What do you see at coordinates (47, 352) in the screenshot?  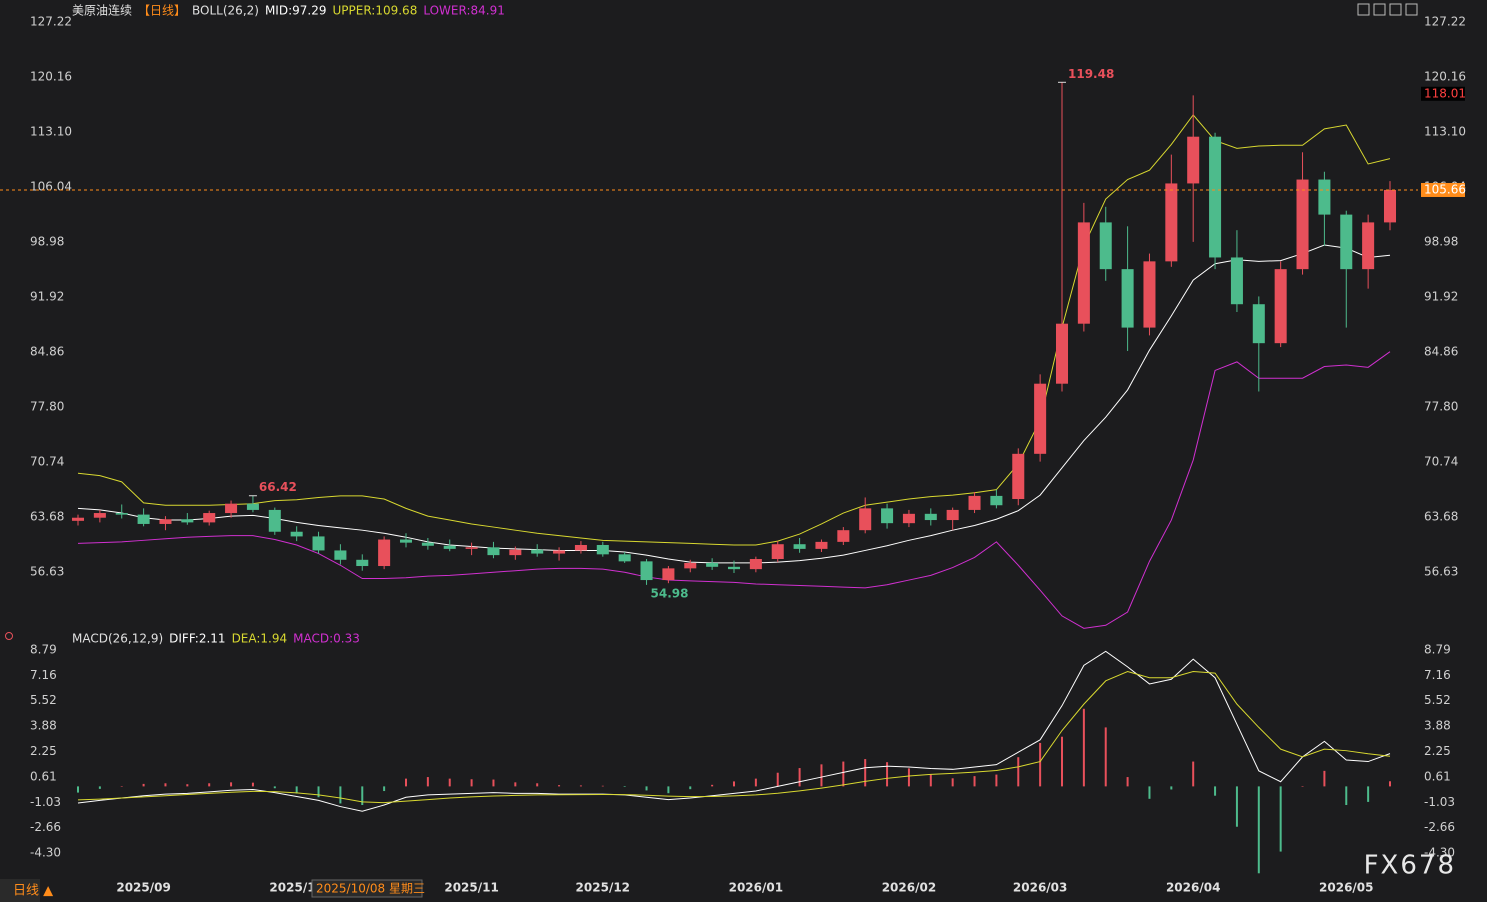 I see `y-tick-label: 84.86` at bounding box center [47, 352].